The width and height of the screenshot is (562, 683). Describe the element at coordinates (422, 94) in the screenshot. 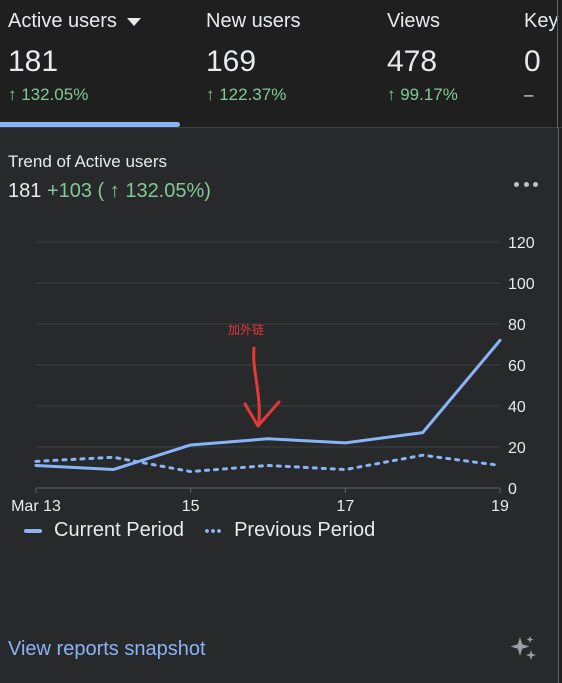

I see `metric-change-views: ↑ 99.17%` at that location.